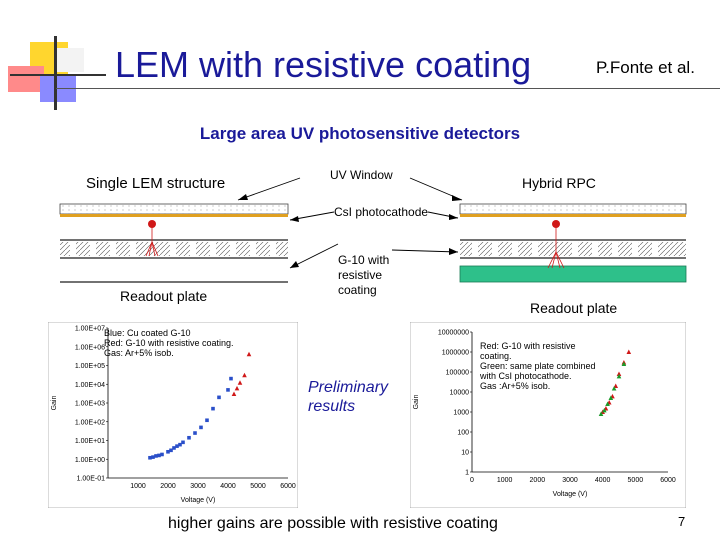 This screenshot has height=540, width=720. What do you see at coordinates (147, 333) in the screenshot?
I see `legend-line: Blue: Cu coated G-10` at bounding box center [147, 333].